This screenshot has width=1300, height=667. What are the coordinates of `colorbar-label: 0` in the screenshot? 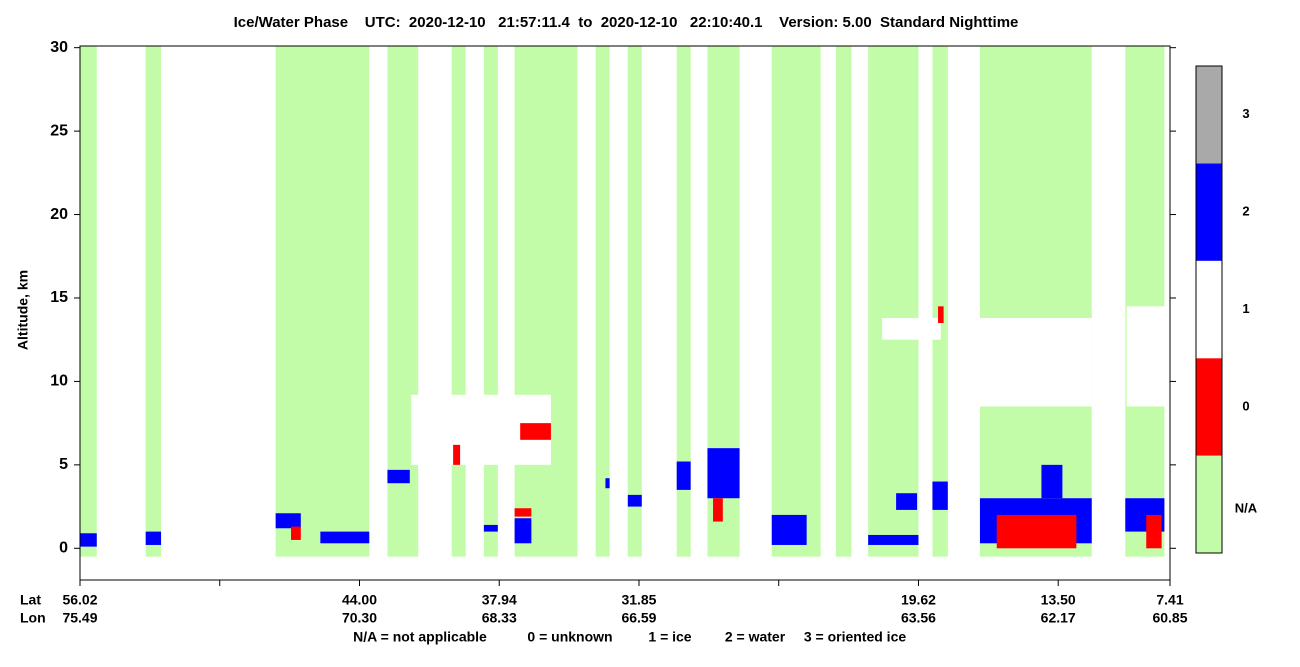 It's located at (1245, 405).